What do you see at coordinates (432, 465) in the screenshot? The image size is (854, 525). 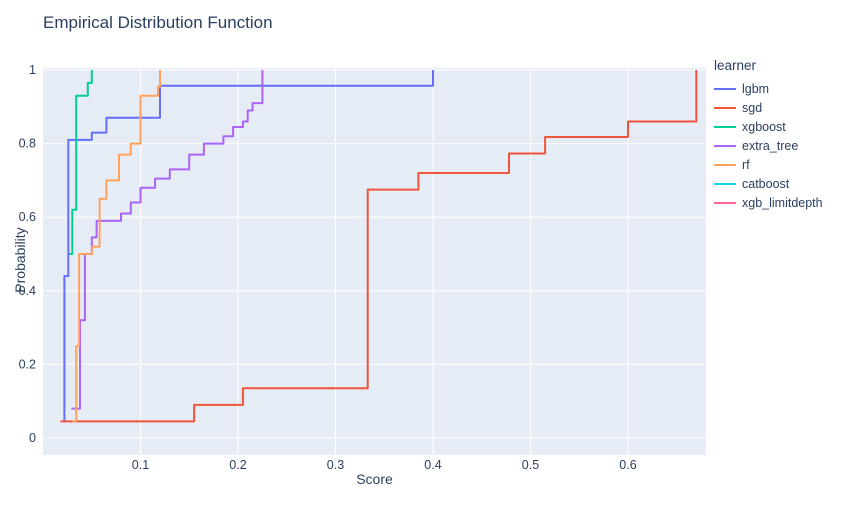 I see `x-tick-label: 0.4` at bounding box center [432, 465].